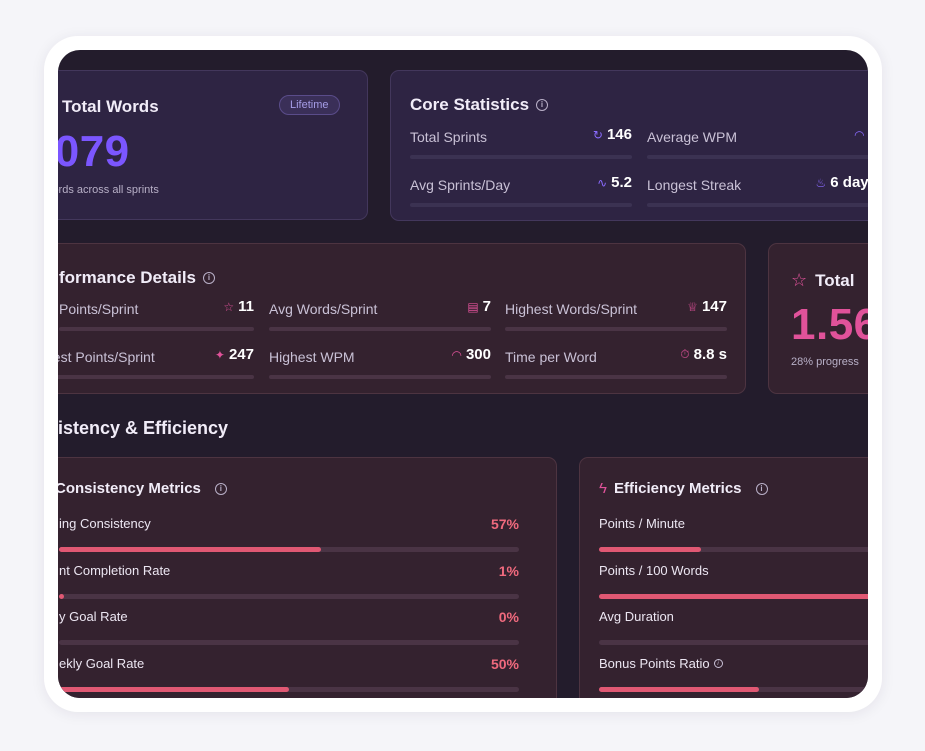 This screenshot has width=925, height=751. What do you see at coordinates (821, 182) in the screenshot?
I see `flame-icon: ♨` at bounding box center [821, 182].